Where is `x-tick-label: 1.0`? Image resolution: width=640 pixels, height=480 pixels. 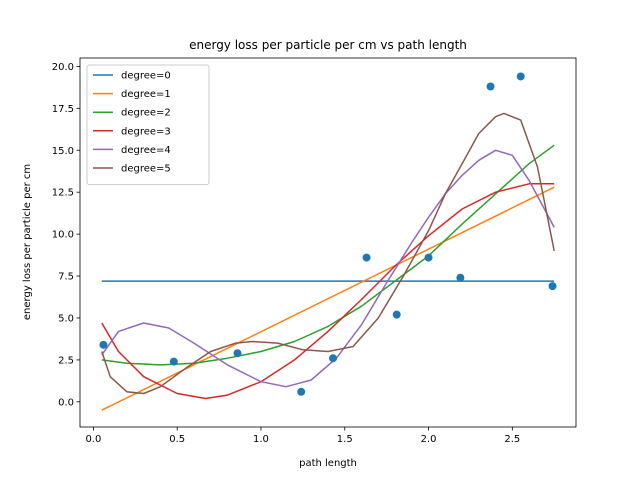 x-tick-label: 1.0 is located at coordinates (261, 439).